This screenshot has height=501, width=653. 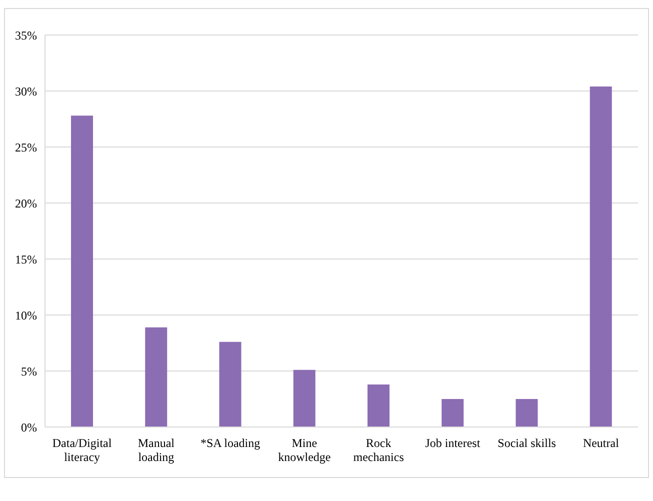 I want to click on x-tick-label: Mine knowledge, so click(x=304, y=450).